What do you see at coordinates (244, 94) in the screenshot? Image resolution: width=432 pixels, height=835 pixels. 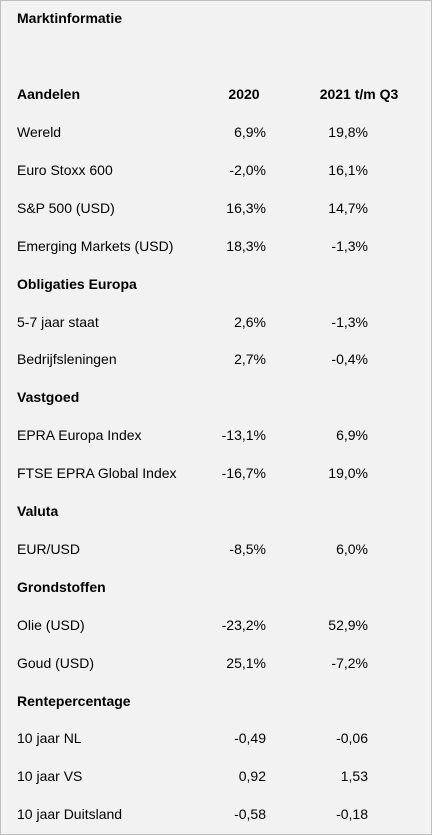 I see `header-cell: 2020` at bounding box center [244, 94].